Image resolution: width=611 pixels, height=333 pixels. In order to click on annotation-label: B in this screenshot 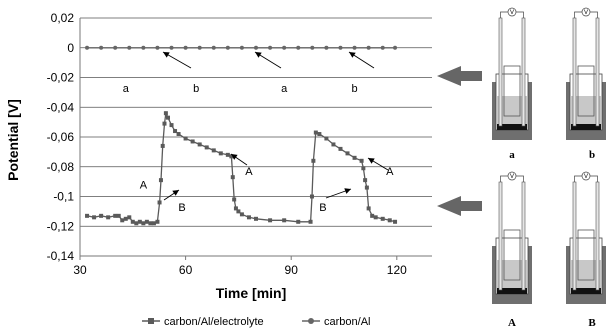, I will do `click(181, 208)`.